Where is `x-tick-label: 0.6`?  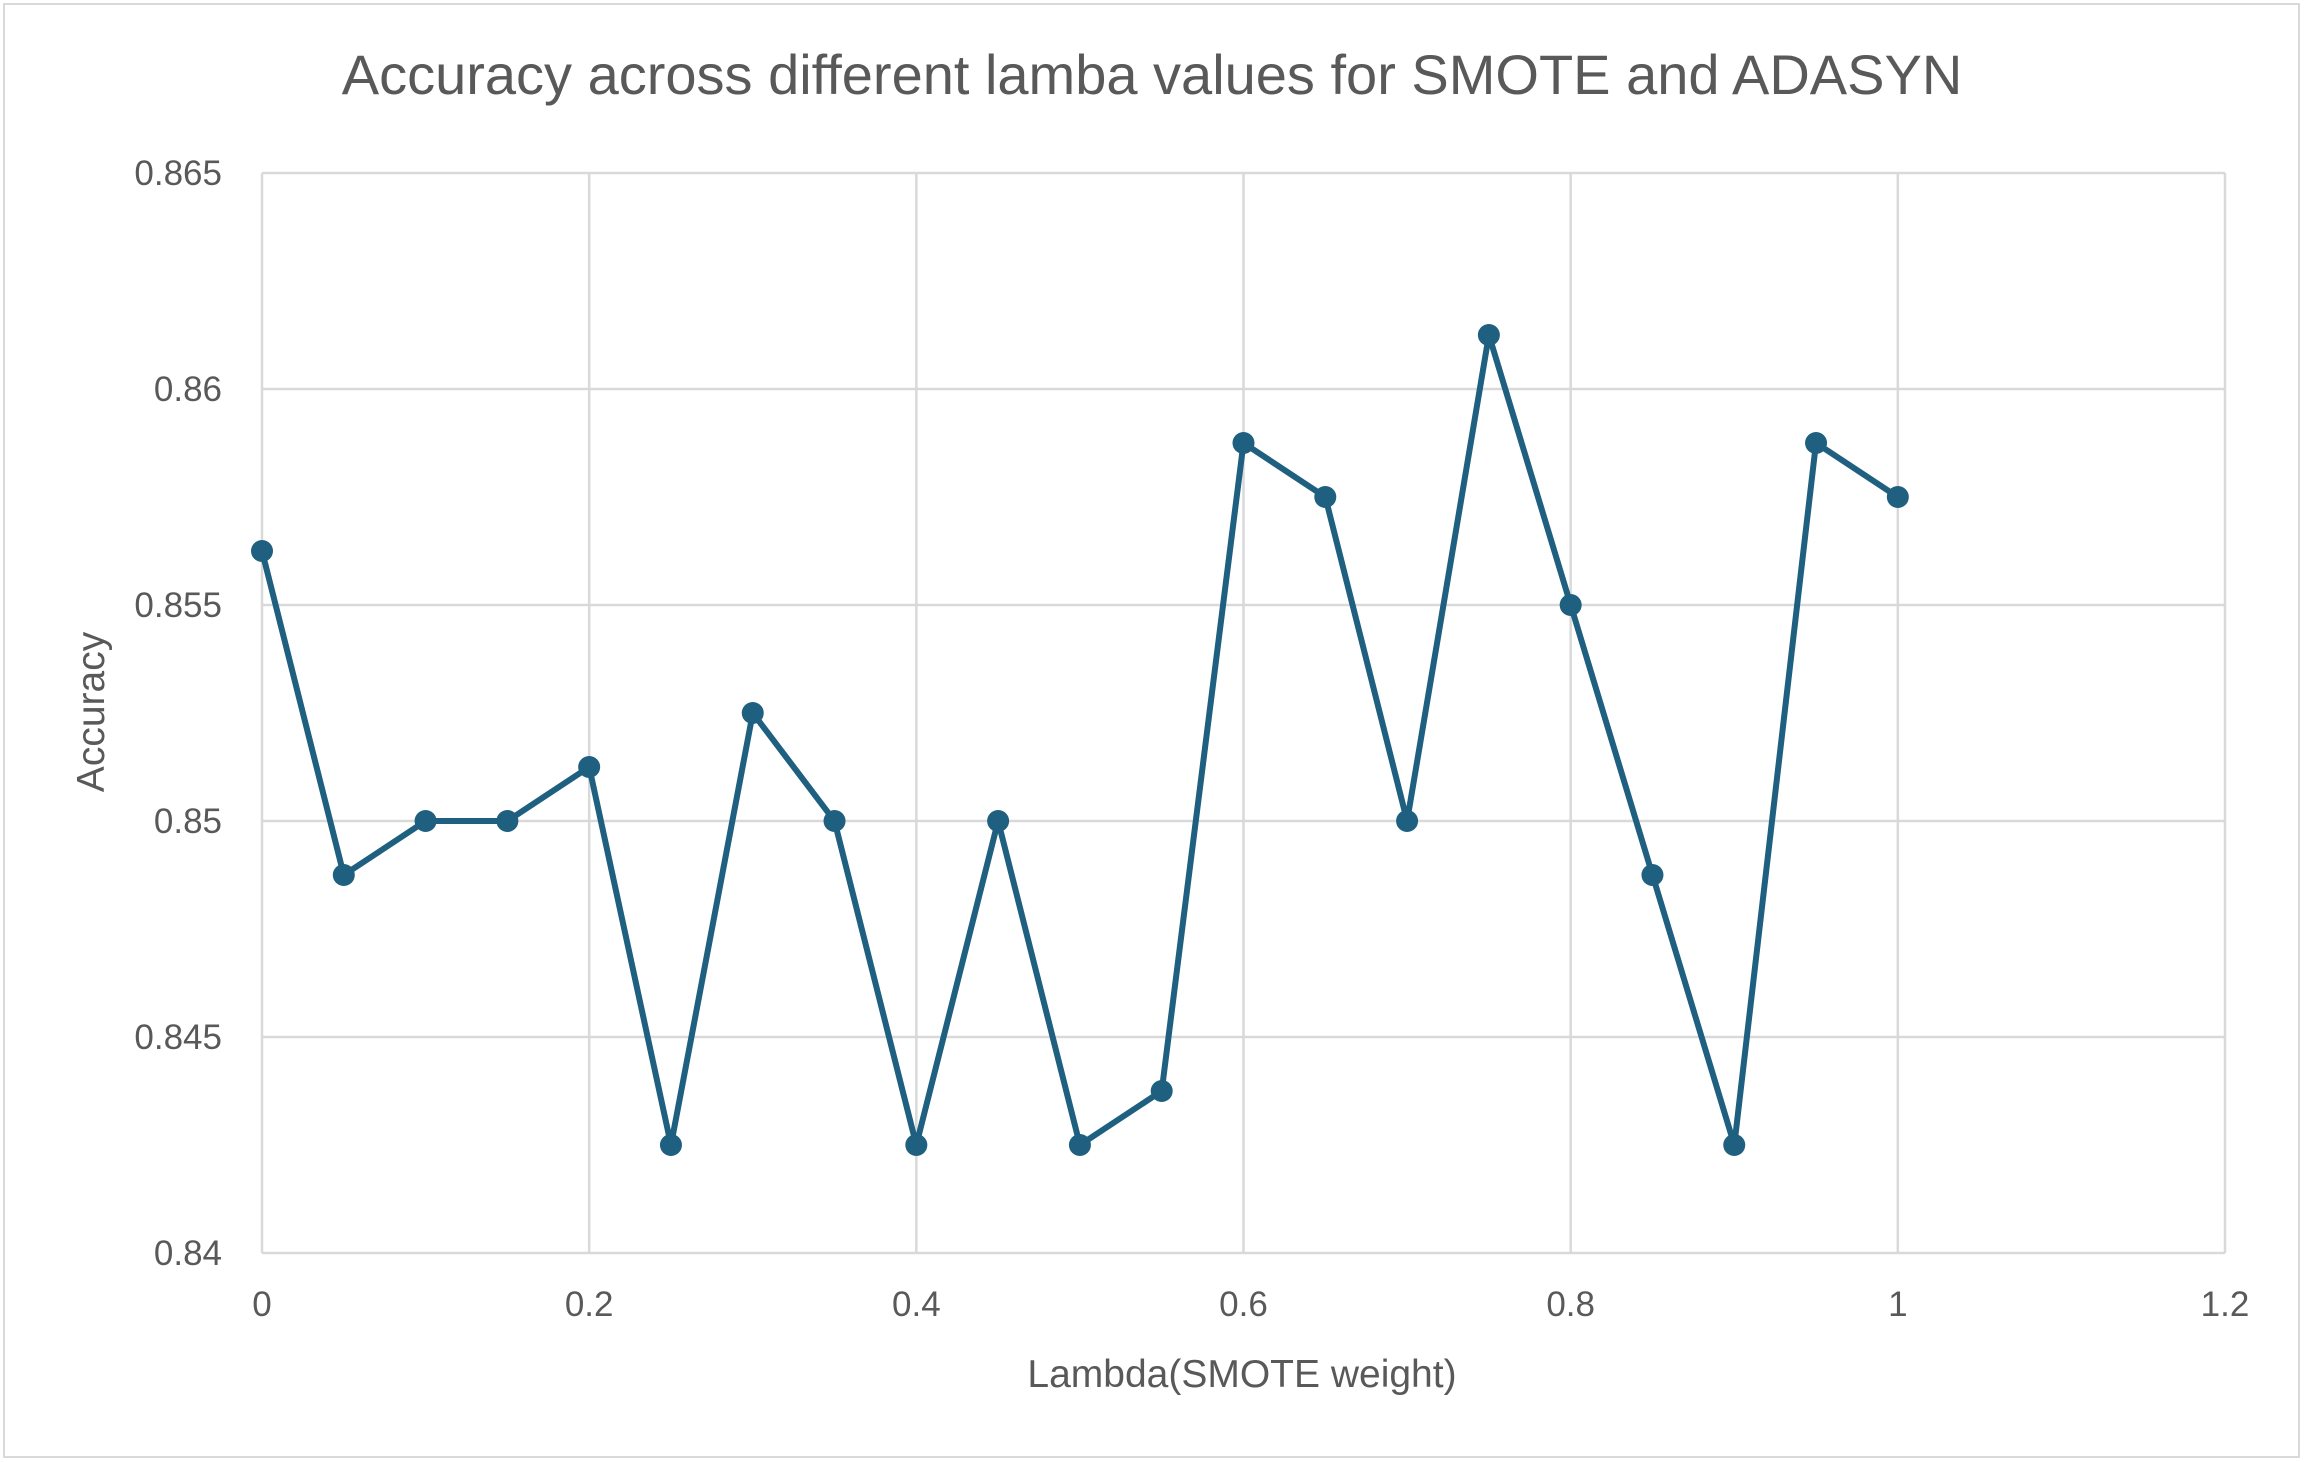 x-tick-label: 0.6 is located at coordinates (1243, 1304).